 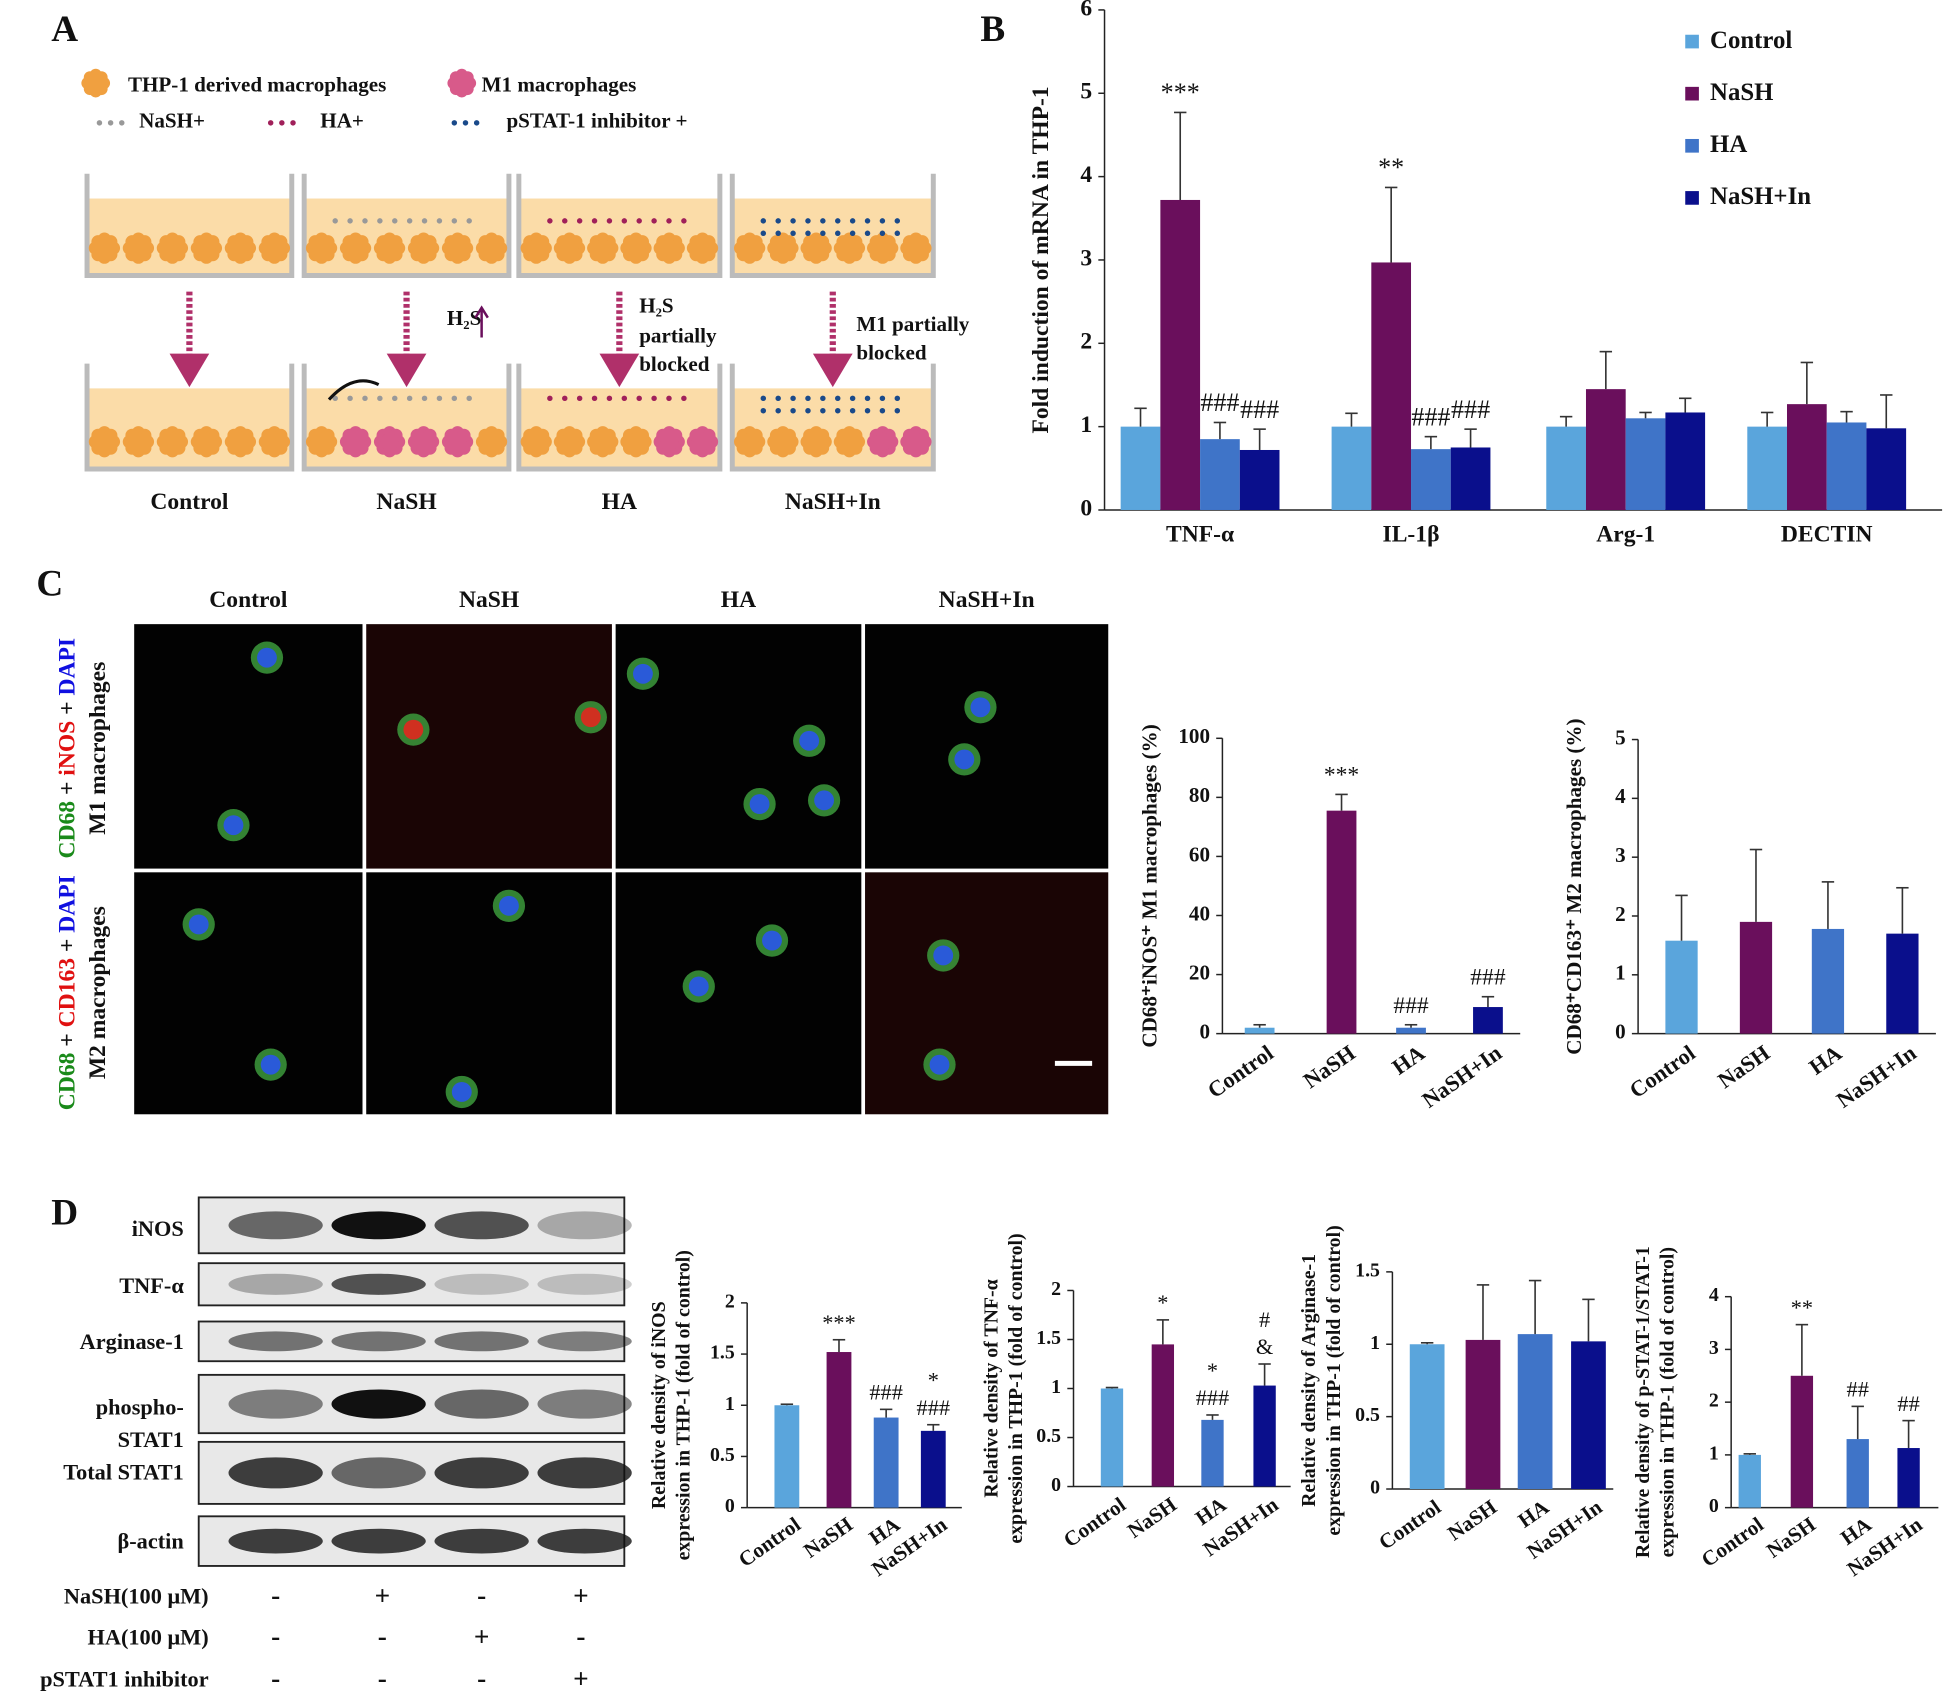 I want to click on y-axis-label: CD68⁺iNOS⁺ M1 macrophages (%), so click(x=1150, y=885).